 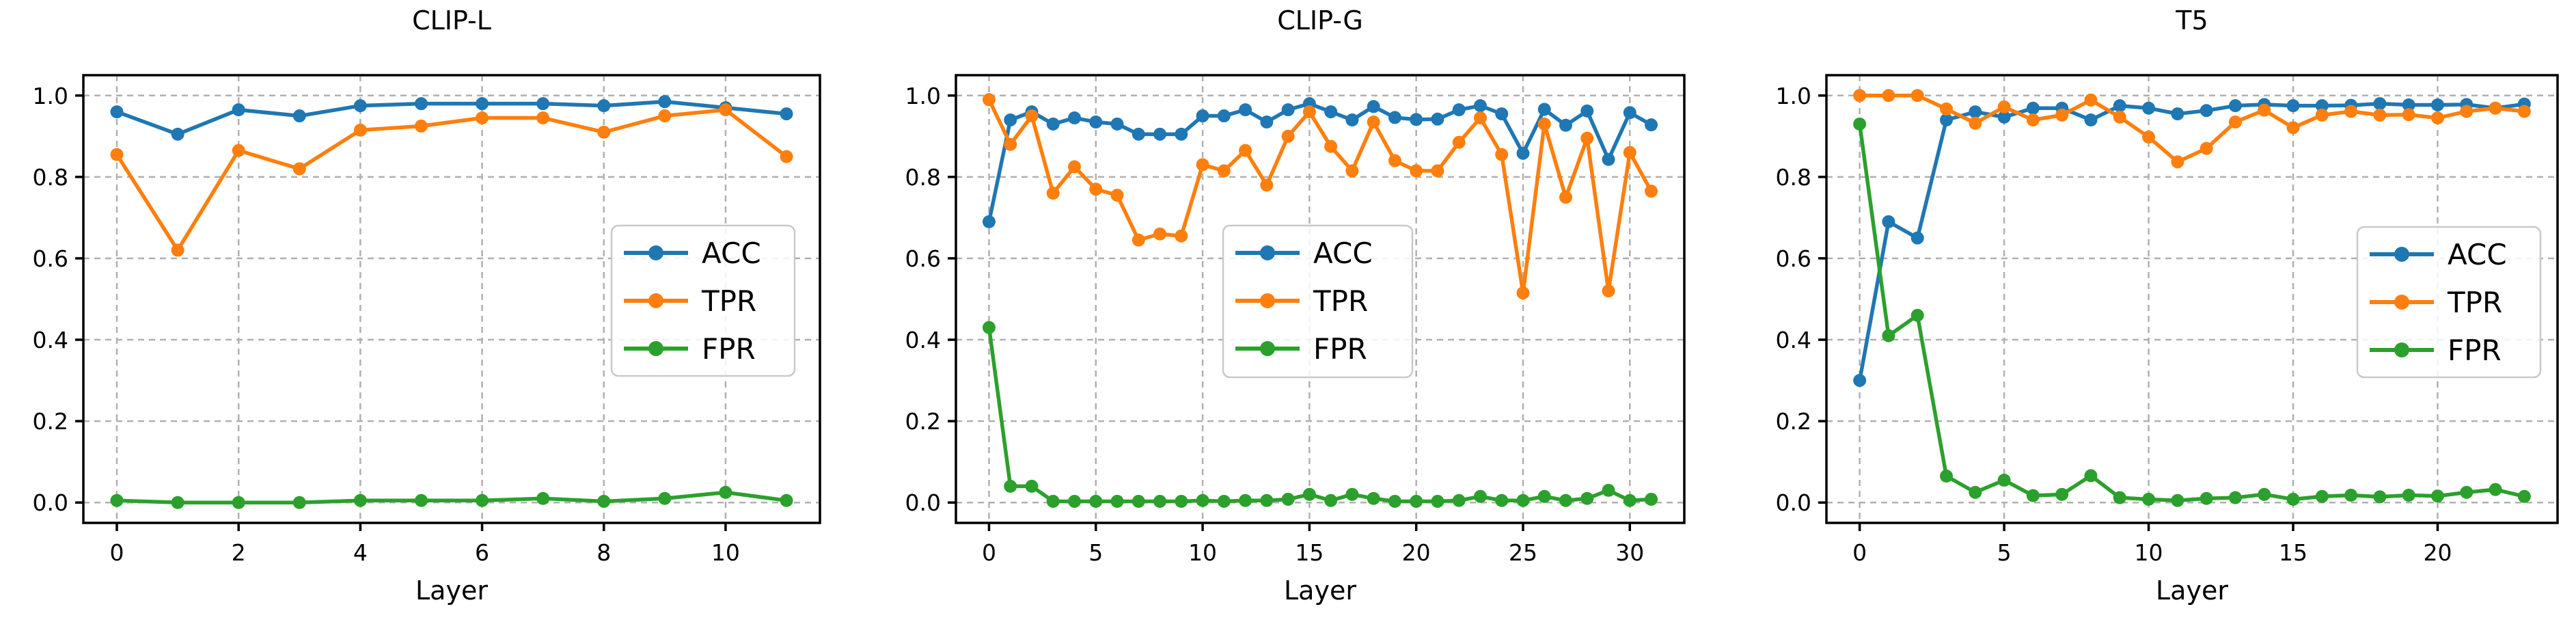 What do you see at coordinates (1320, 591) in the screenshot?
I see `x-axis-label: Layer` at bounding box center [1320, 591].